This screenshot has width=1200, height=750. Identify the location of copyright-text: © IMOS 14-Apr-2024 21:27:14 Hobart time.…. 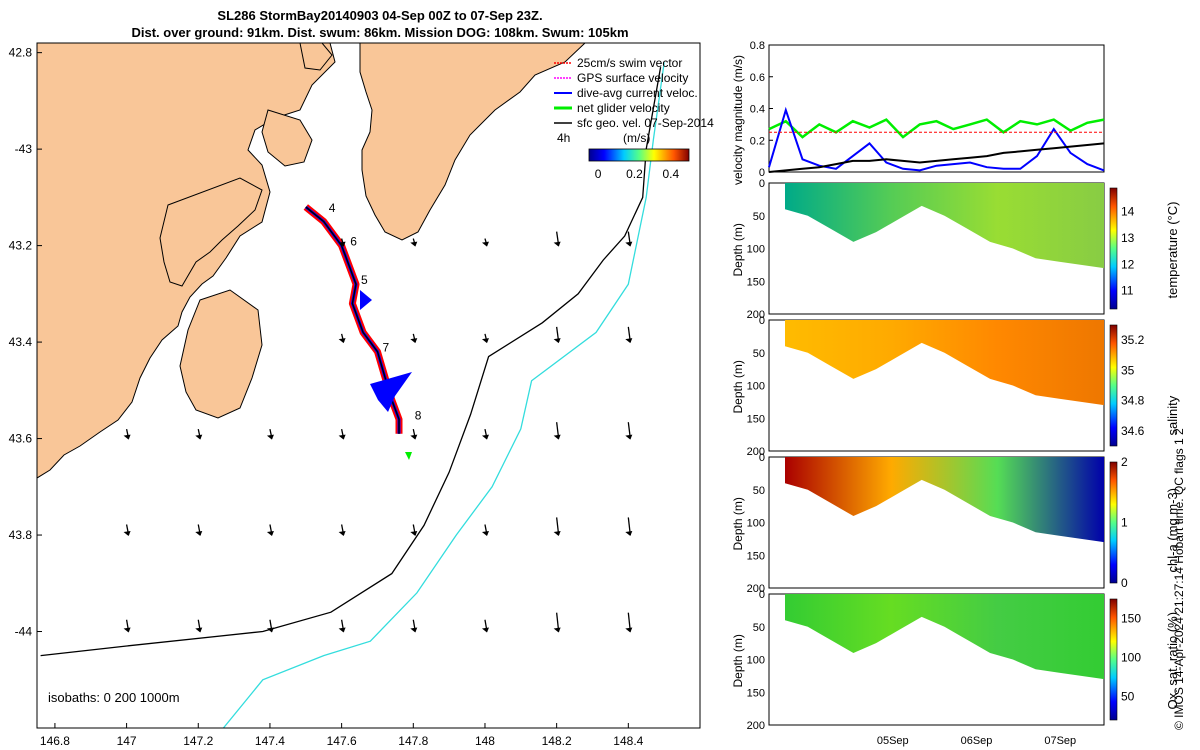
(1179, 579).